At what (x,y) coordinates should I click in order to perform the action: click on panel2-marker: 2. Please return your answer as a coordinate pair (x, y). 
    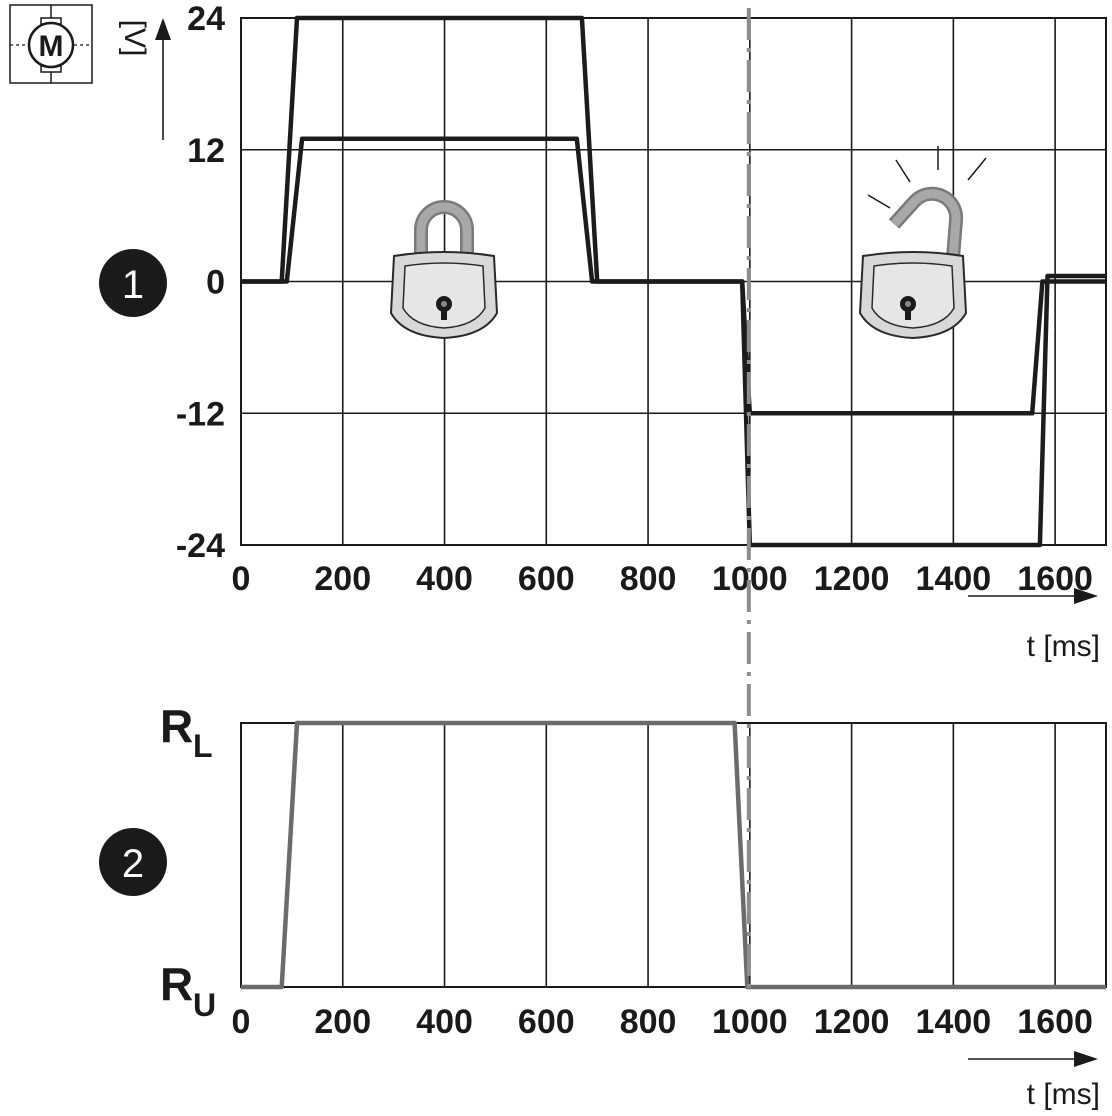
    Looking at the image, I should click on (133, 862).